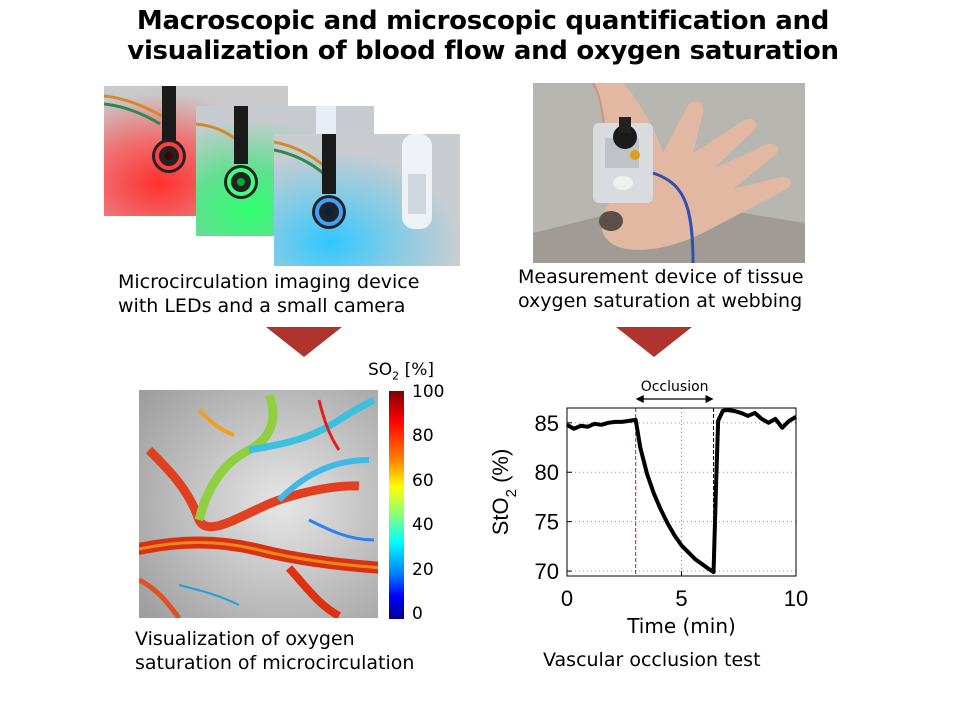 The height and width of the screenshot is (720, 960). Describe the element at coordinates (660, 301) in the screenshot. I see `sensor-caption-line-2: oxygen saturation at webbing` at that location.